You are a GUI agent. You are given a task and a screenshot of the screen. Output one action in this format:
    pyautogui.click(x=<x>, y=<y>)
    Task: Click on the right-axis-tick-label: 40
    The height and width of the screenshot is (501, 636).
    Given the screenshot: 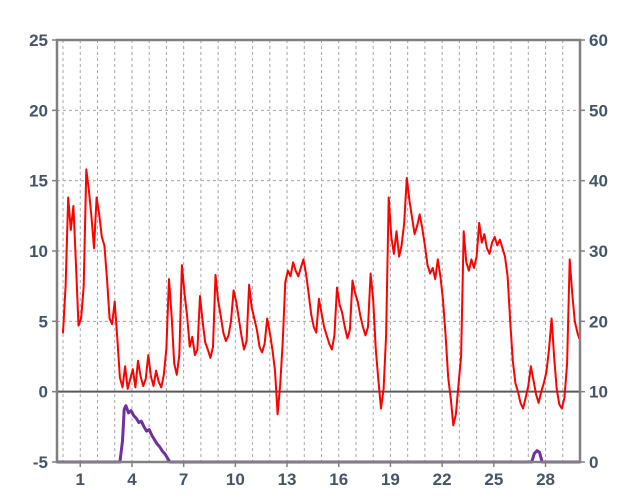 What is the action you would take?
    pyautogui.click(x=598, y=181)
    